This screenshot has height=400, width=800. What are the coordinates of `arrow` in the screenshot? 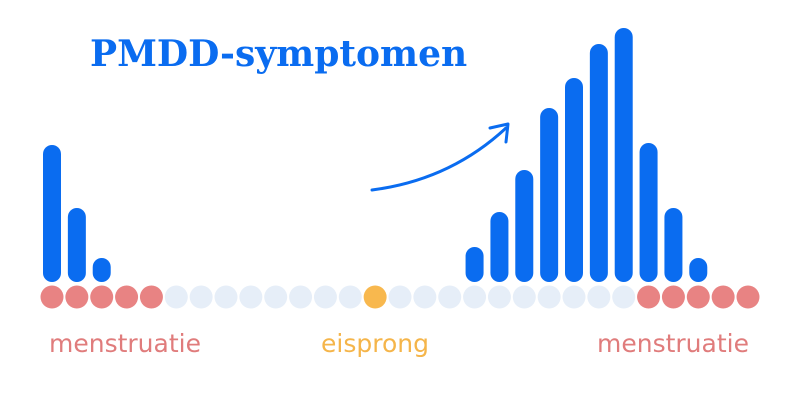 It's located at (439, 159).